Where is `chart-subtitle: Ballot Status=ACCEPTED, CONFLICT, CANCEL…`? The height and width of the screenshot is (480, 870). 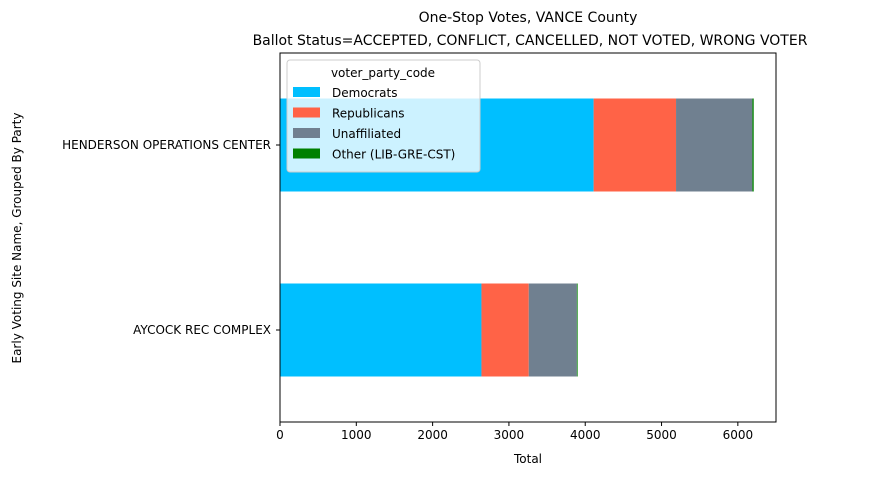 chart-subtitle: Ballot Status=ACCEPTED, CONFLICT, CANCEL… is located at coordinates (530, 41).